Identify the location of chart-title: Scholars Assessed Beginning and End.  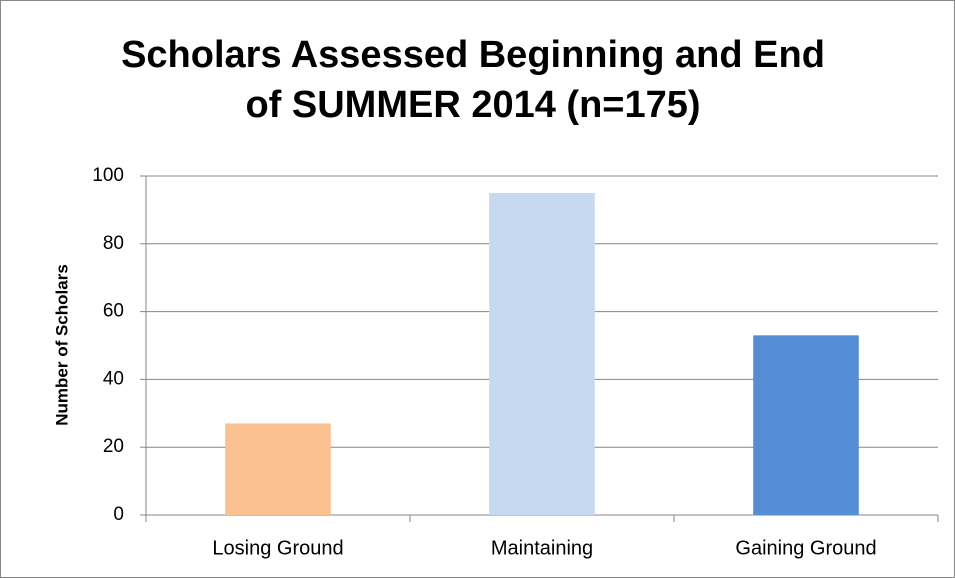
(473, 55).